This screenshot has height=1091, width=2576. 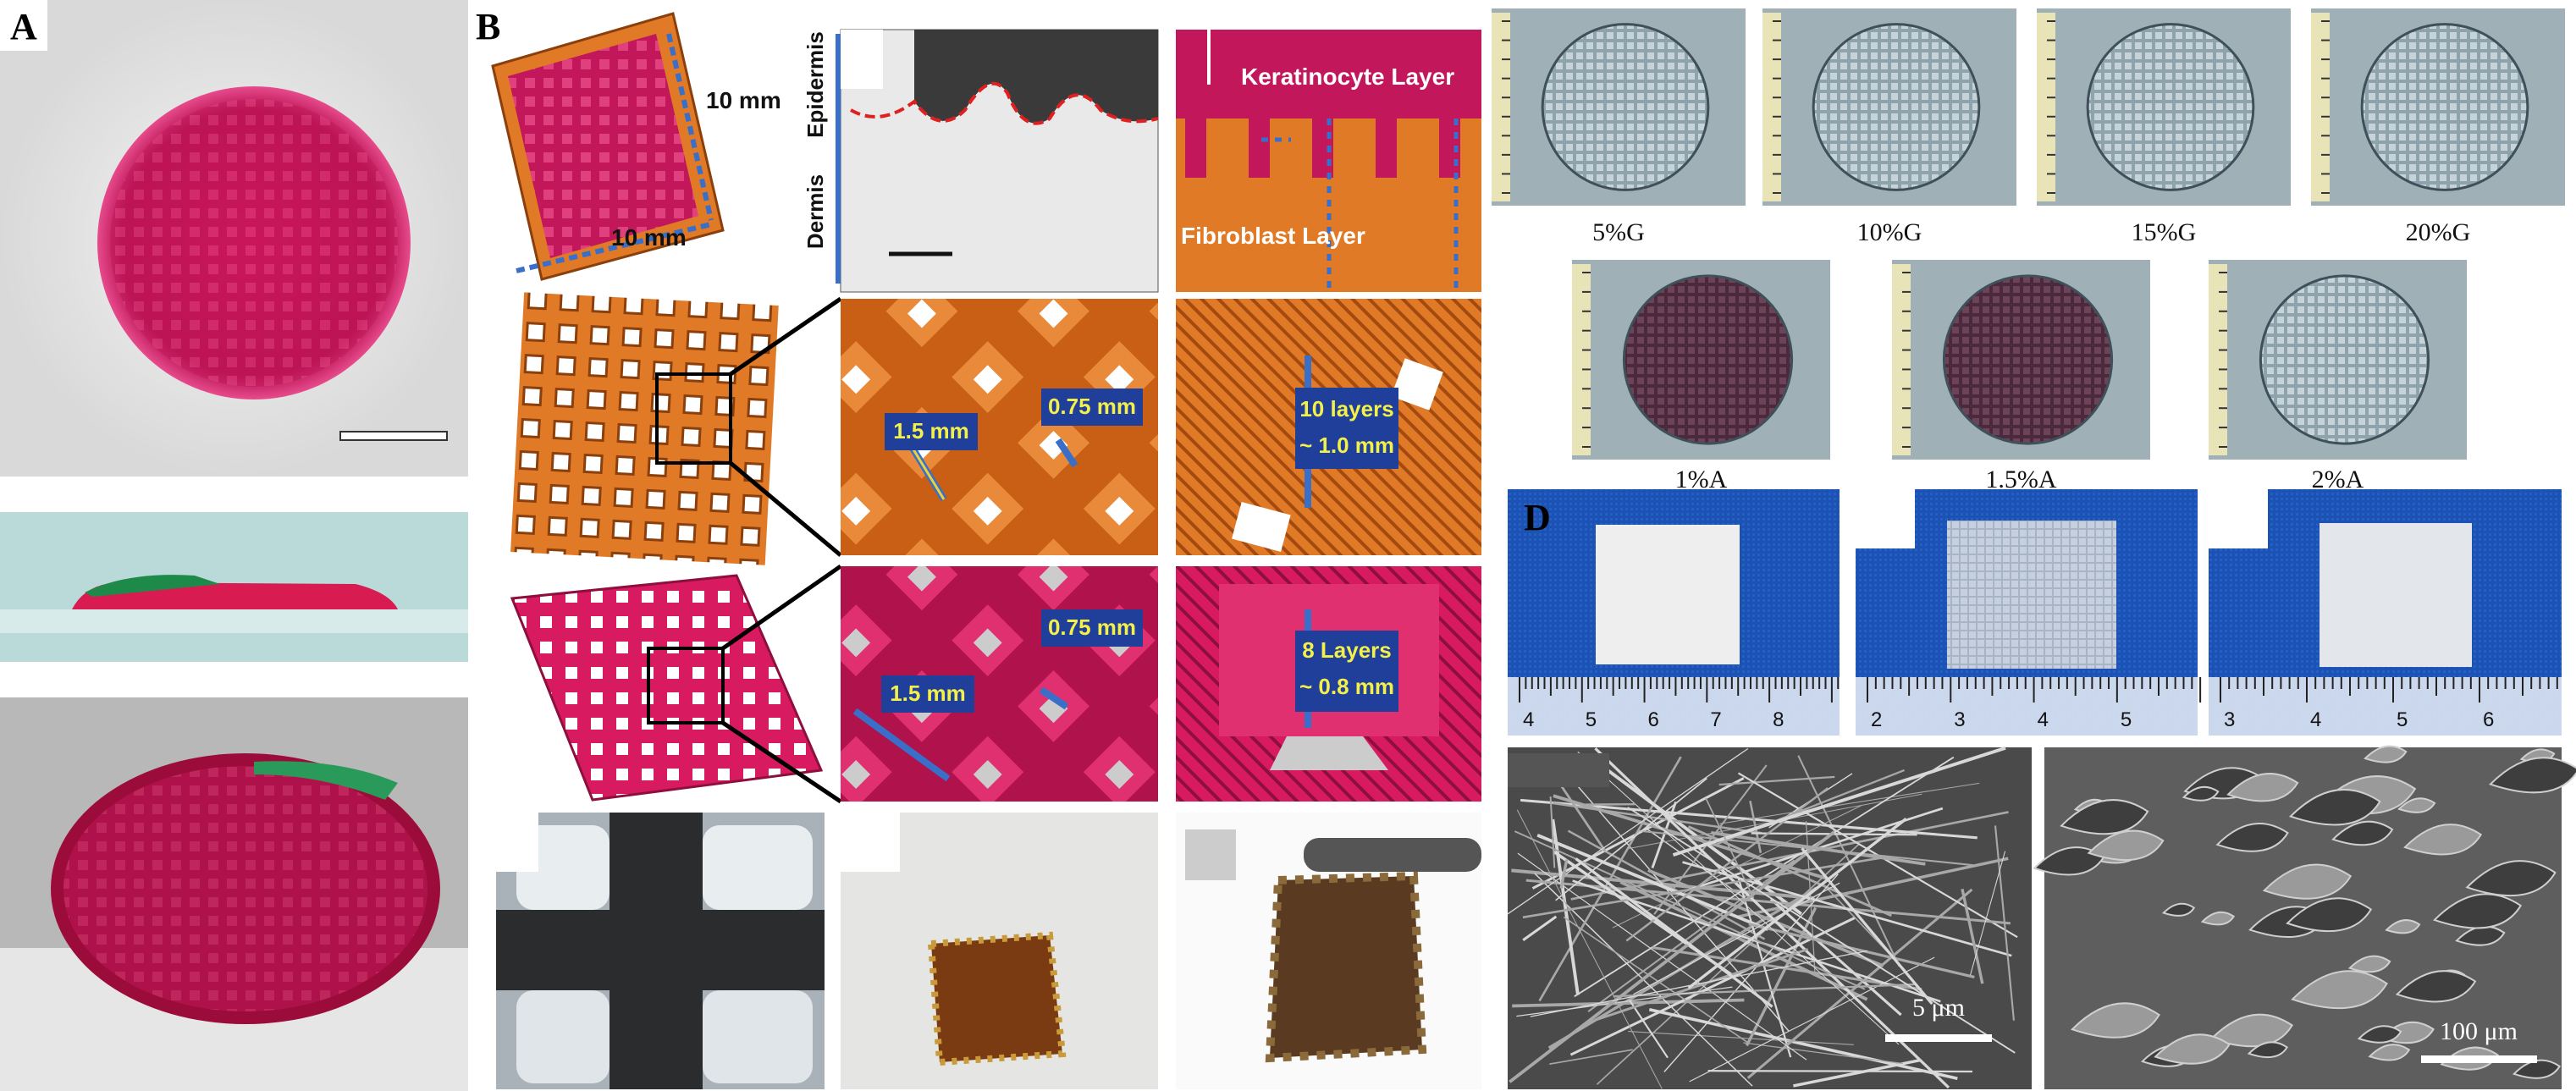 What do you see at coordinates (2338, 479) in the screenshot?
I see `concentration-label: 2%A` at bounding box center [2338, 479].